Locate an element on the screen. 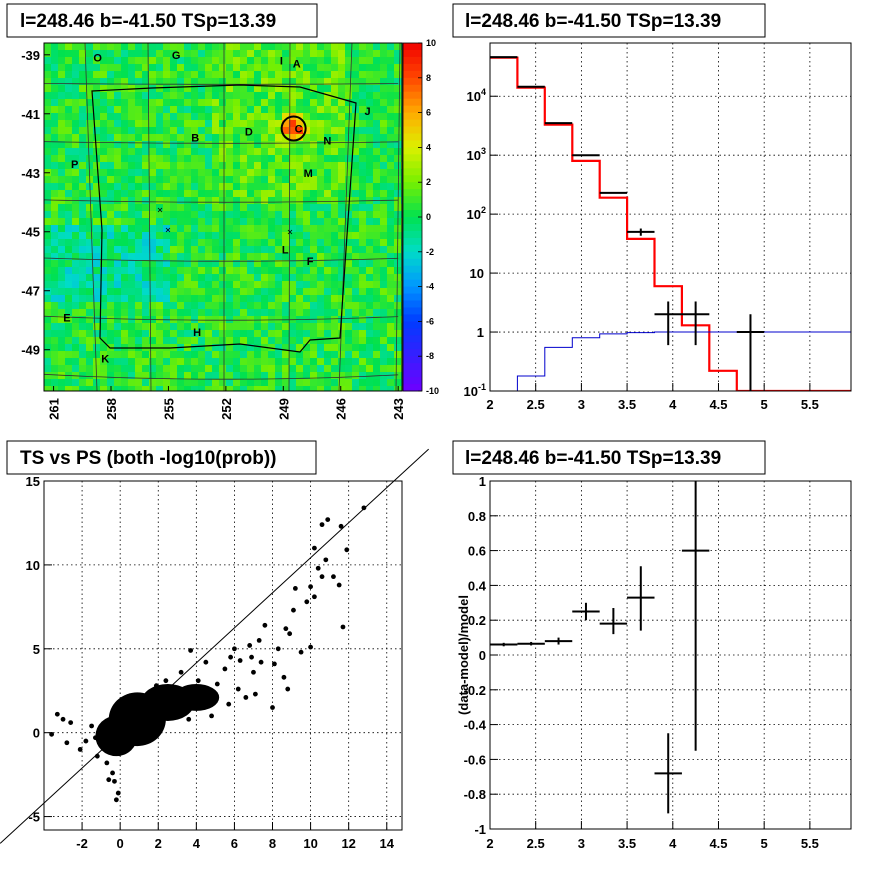 The height and width of the screenshot is (872, 896). colorbar-band is located at coordinates (412, 158).